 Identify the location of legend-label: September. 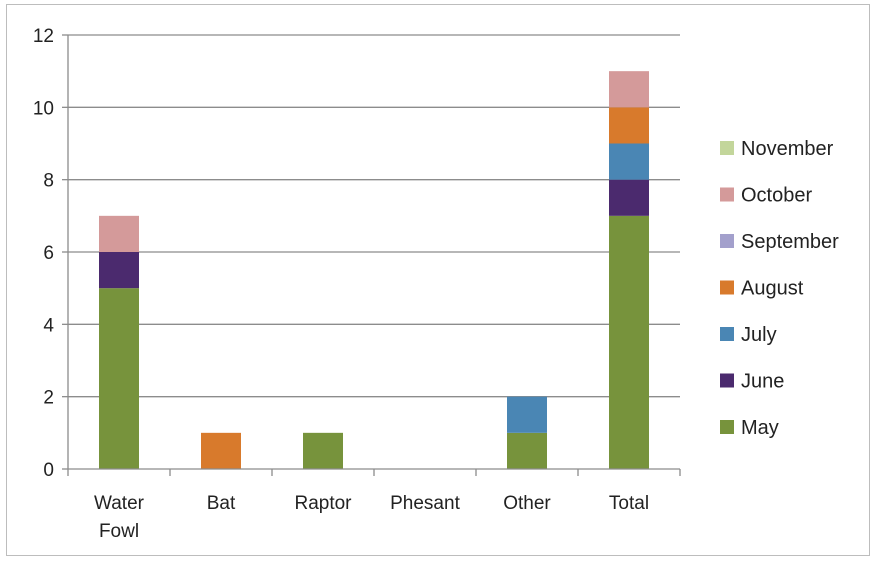
(790, 242).